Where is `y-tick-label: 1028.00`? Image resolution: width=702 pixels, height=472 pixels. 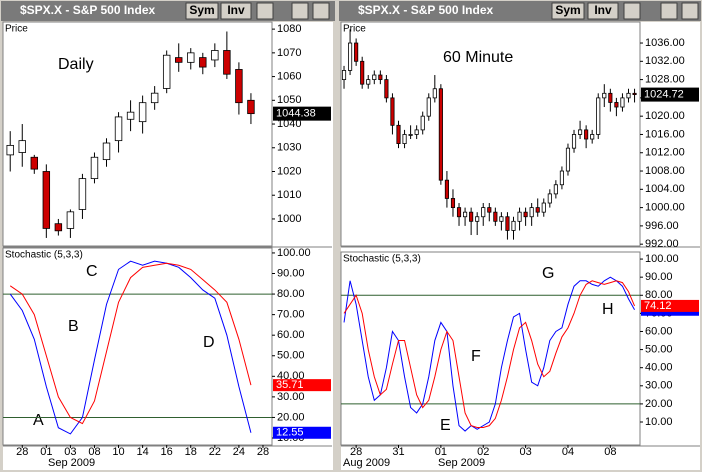
y-tick-label: 1028.00 is located at coordinates (665, 80).